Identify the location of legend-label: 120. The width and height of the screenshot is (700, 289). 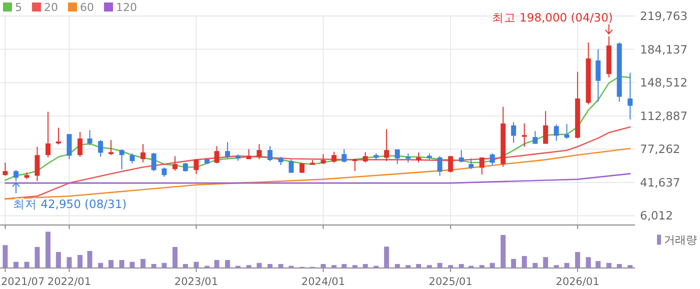
(126, 7).